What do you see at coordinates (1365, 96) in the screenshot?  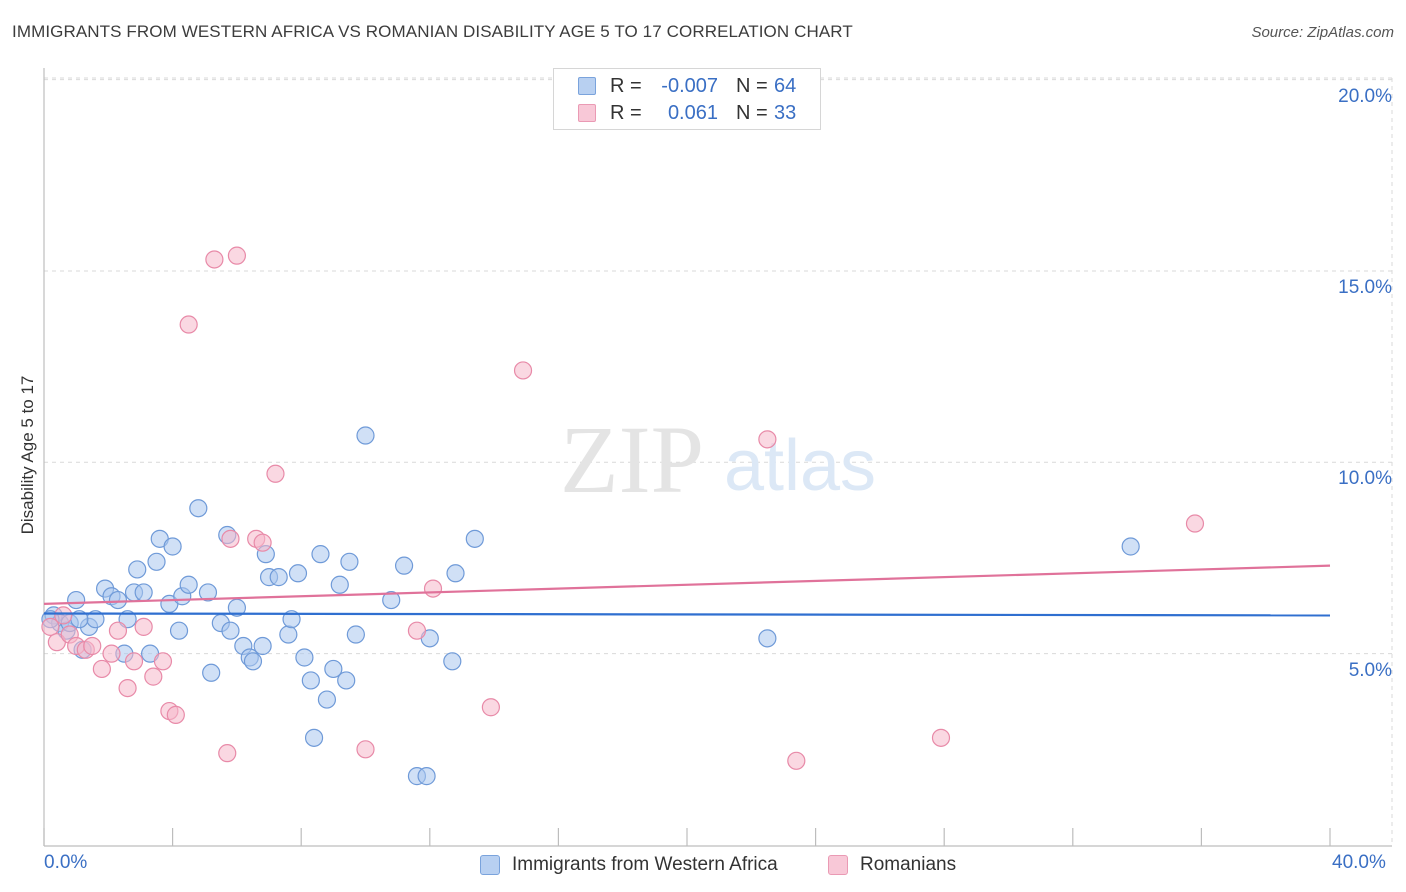 I see `y-tick-label: 20.0%` at bounding box center [1365, 96].